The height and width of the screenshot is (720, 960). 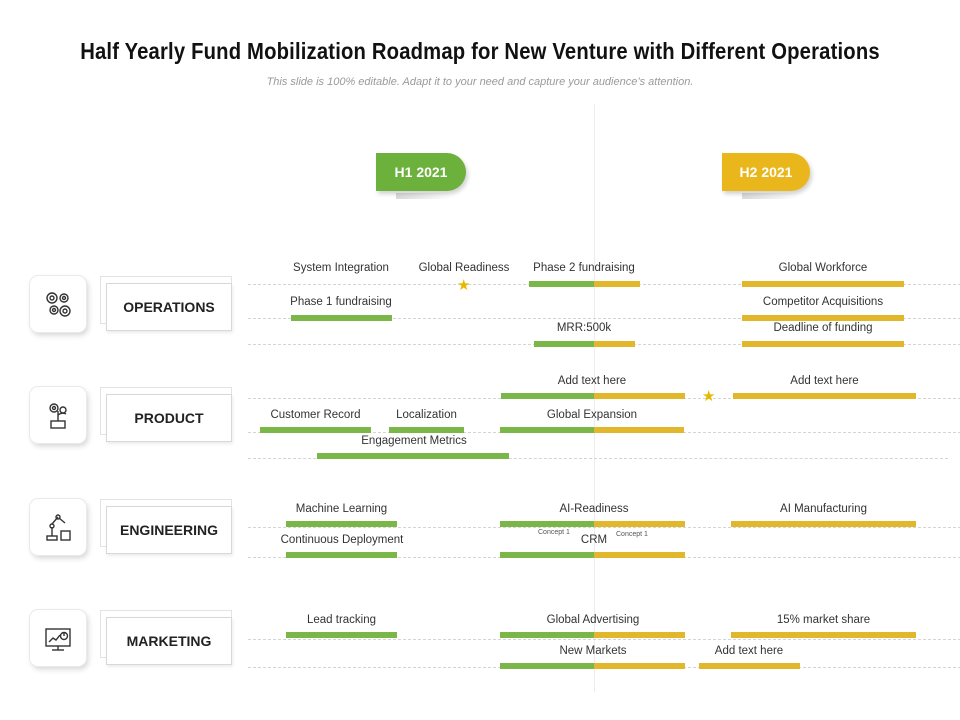 What do you see at coordinates (593, 620) in the screenshot?
I see `item-global-advertising: Global Advertising` at bounding box center [593, 620].